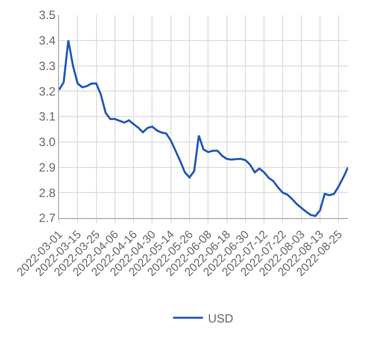  Describe the element at coordinates (47, 15) in the screenshot. I see `y-tick-label: 3.5` at that location.